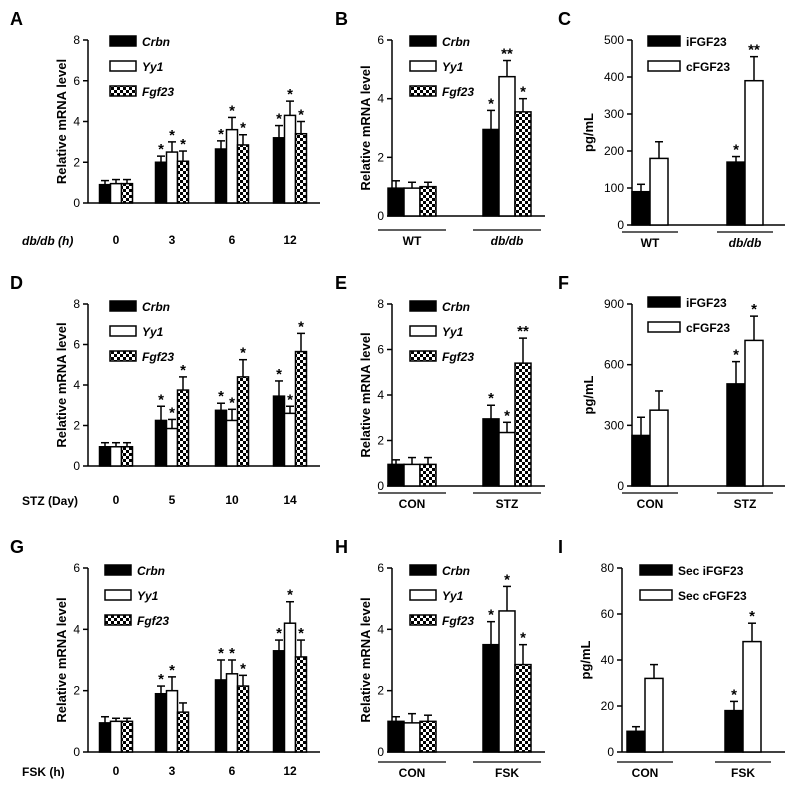 The height and width of the screenshot is (786, 788). Describe the element at coordinates (523, 331) in the screenshot. I see `significance-mark: **` at that location.